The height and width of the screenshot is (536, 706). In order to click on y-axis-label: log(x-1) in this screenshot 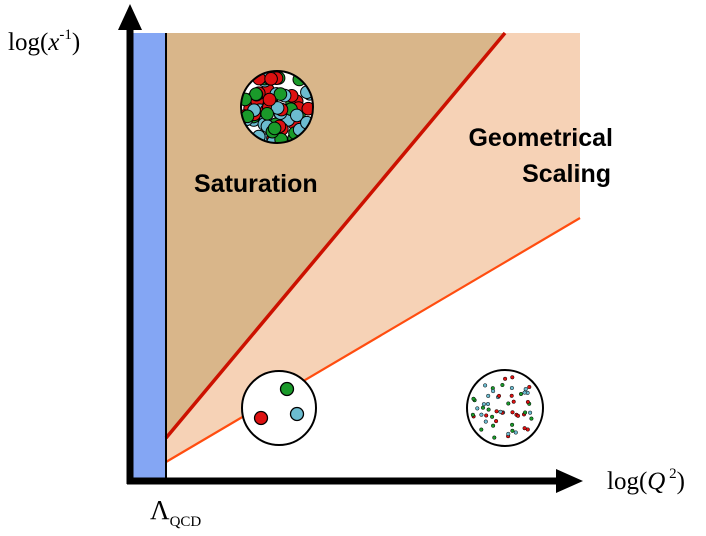, I will do `click(44, 41)`.